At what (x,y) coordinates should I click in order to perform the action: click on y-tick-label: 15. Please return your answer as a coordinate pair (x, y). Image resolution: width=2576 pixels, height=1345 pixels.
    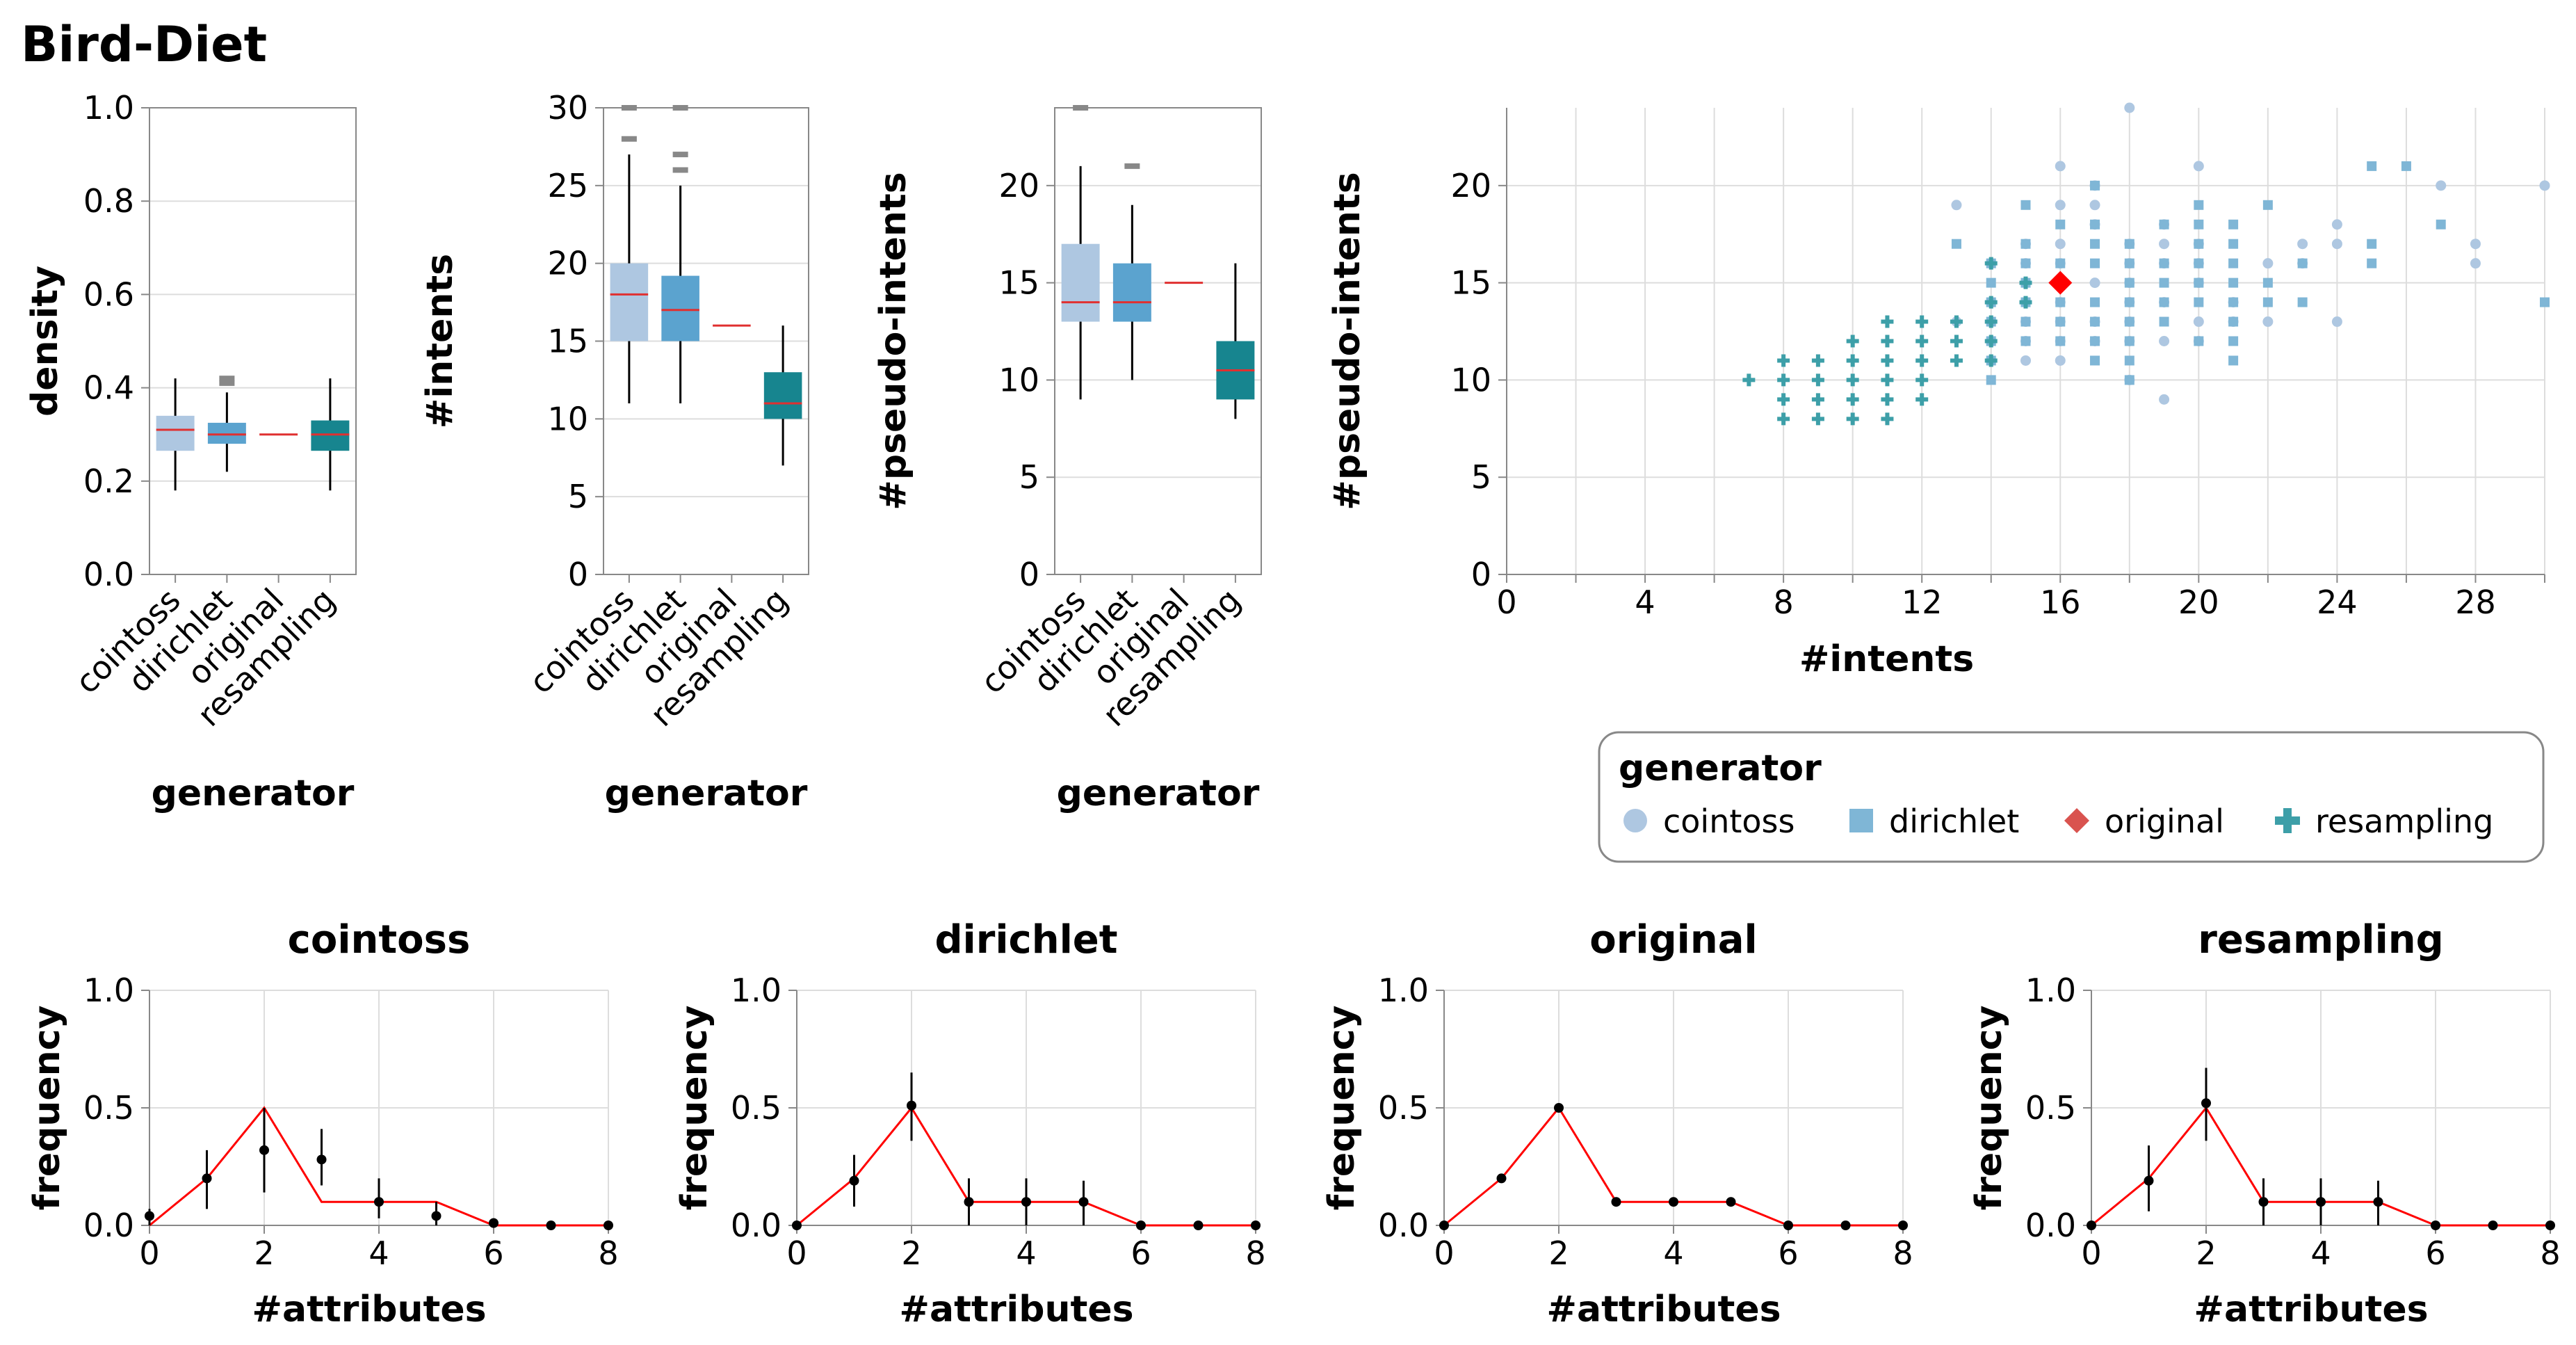
    Looking at the image, I should click on (567, 341).